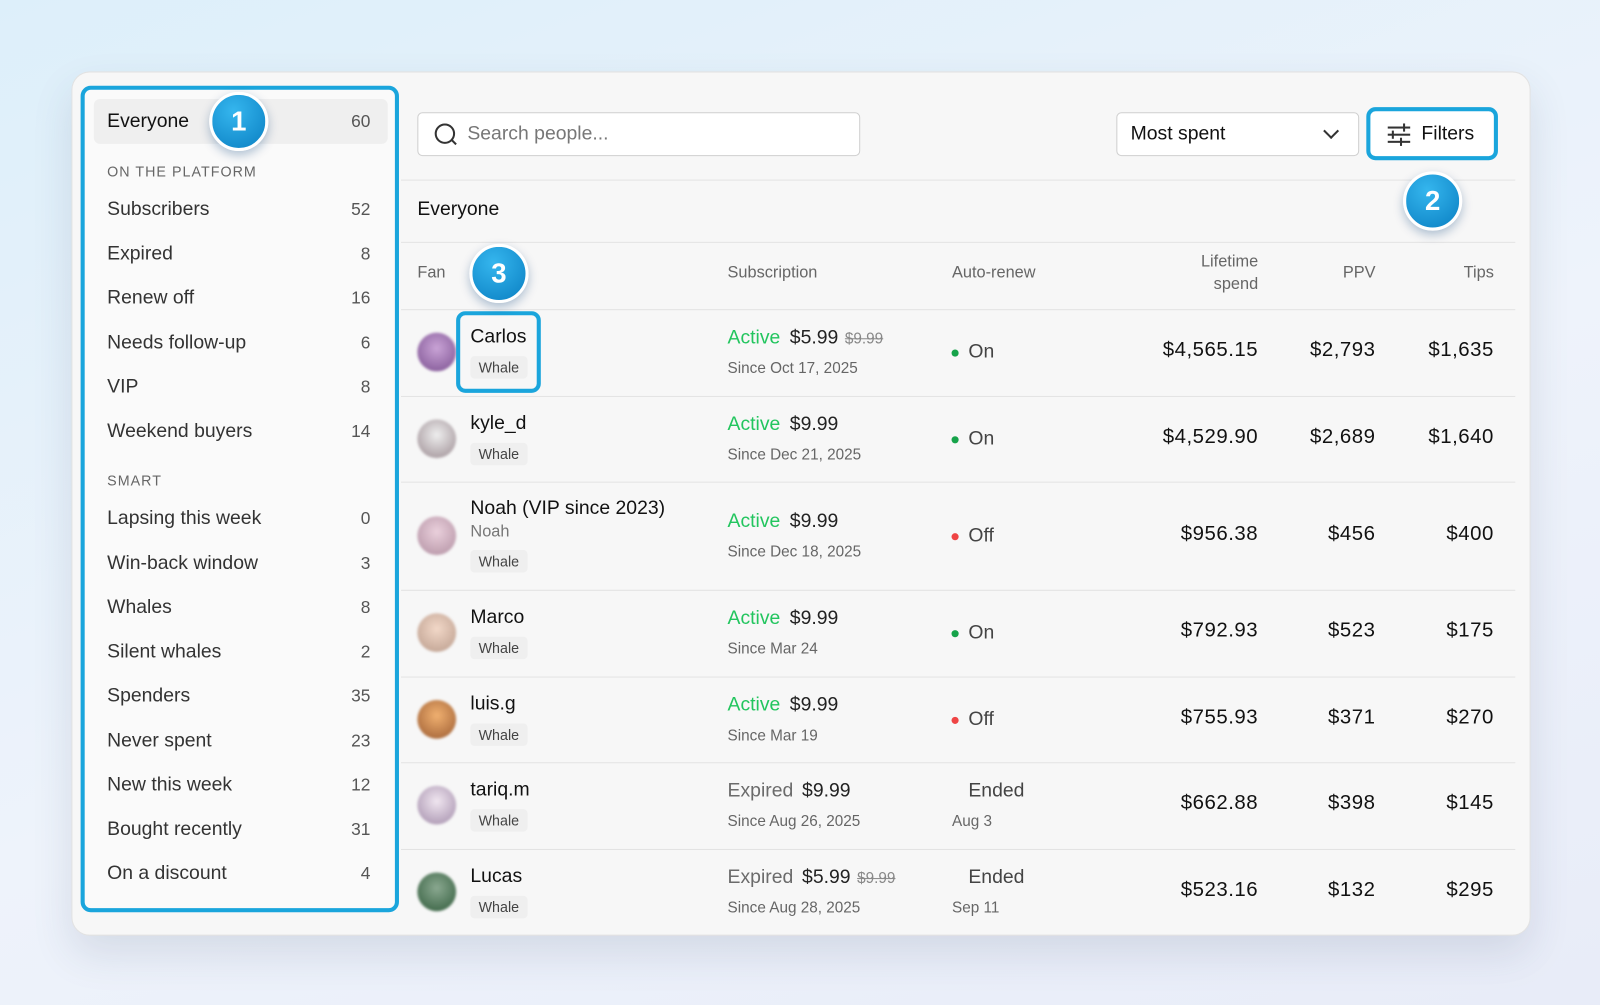 This screenshot has height=1005, width=1600. What do you see at coordinates (1470, 717) in the screenshot?
I see `tips-spend: $270` at bounding box center [1470, 717].